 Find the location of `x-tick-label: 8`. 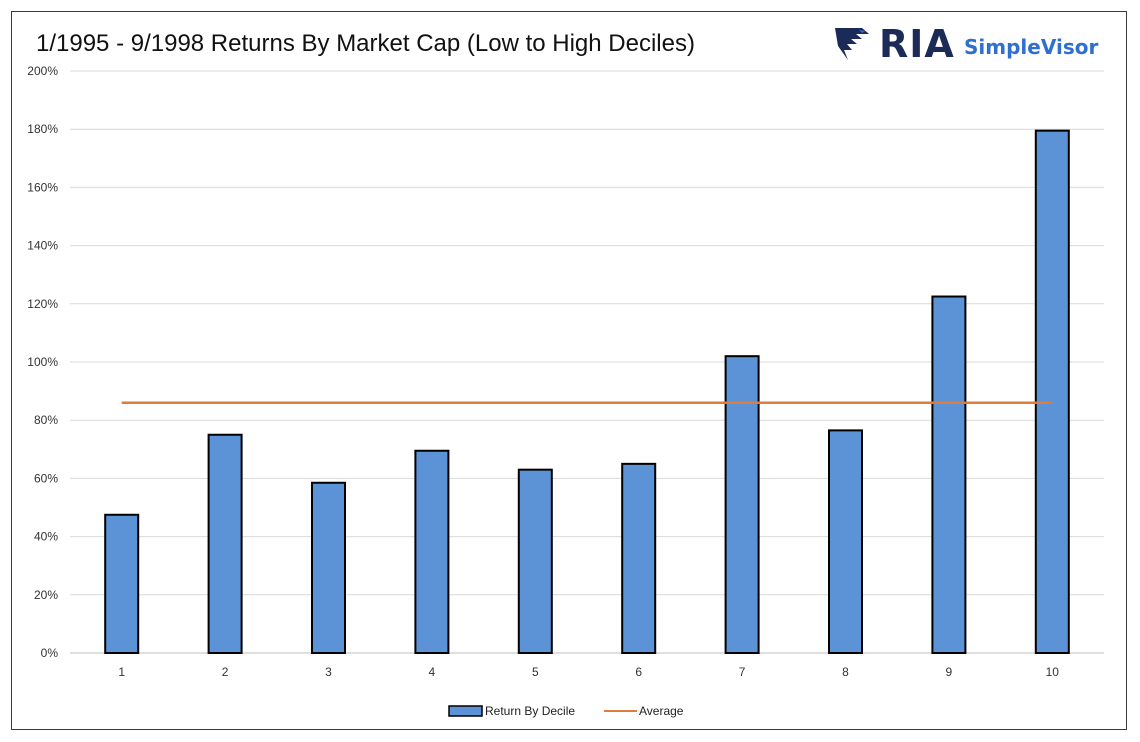

x-tick-label: 8 is located at coordinates (845, 672).